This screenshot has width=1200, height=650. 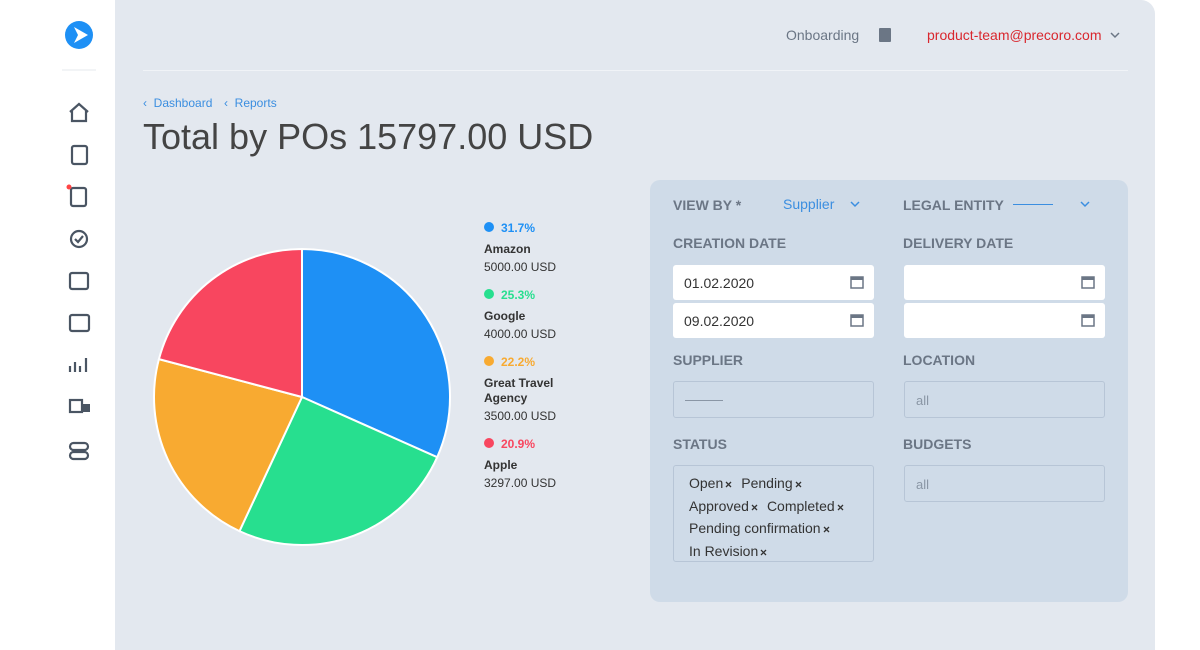 What do you see at coordinates (539, 228) in the screenshot?
I see `legend-percent: 31.7%` at bounding box center [539, 228].